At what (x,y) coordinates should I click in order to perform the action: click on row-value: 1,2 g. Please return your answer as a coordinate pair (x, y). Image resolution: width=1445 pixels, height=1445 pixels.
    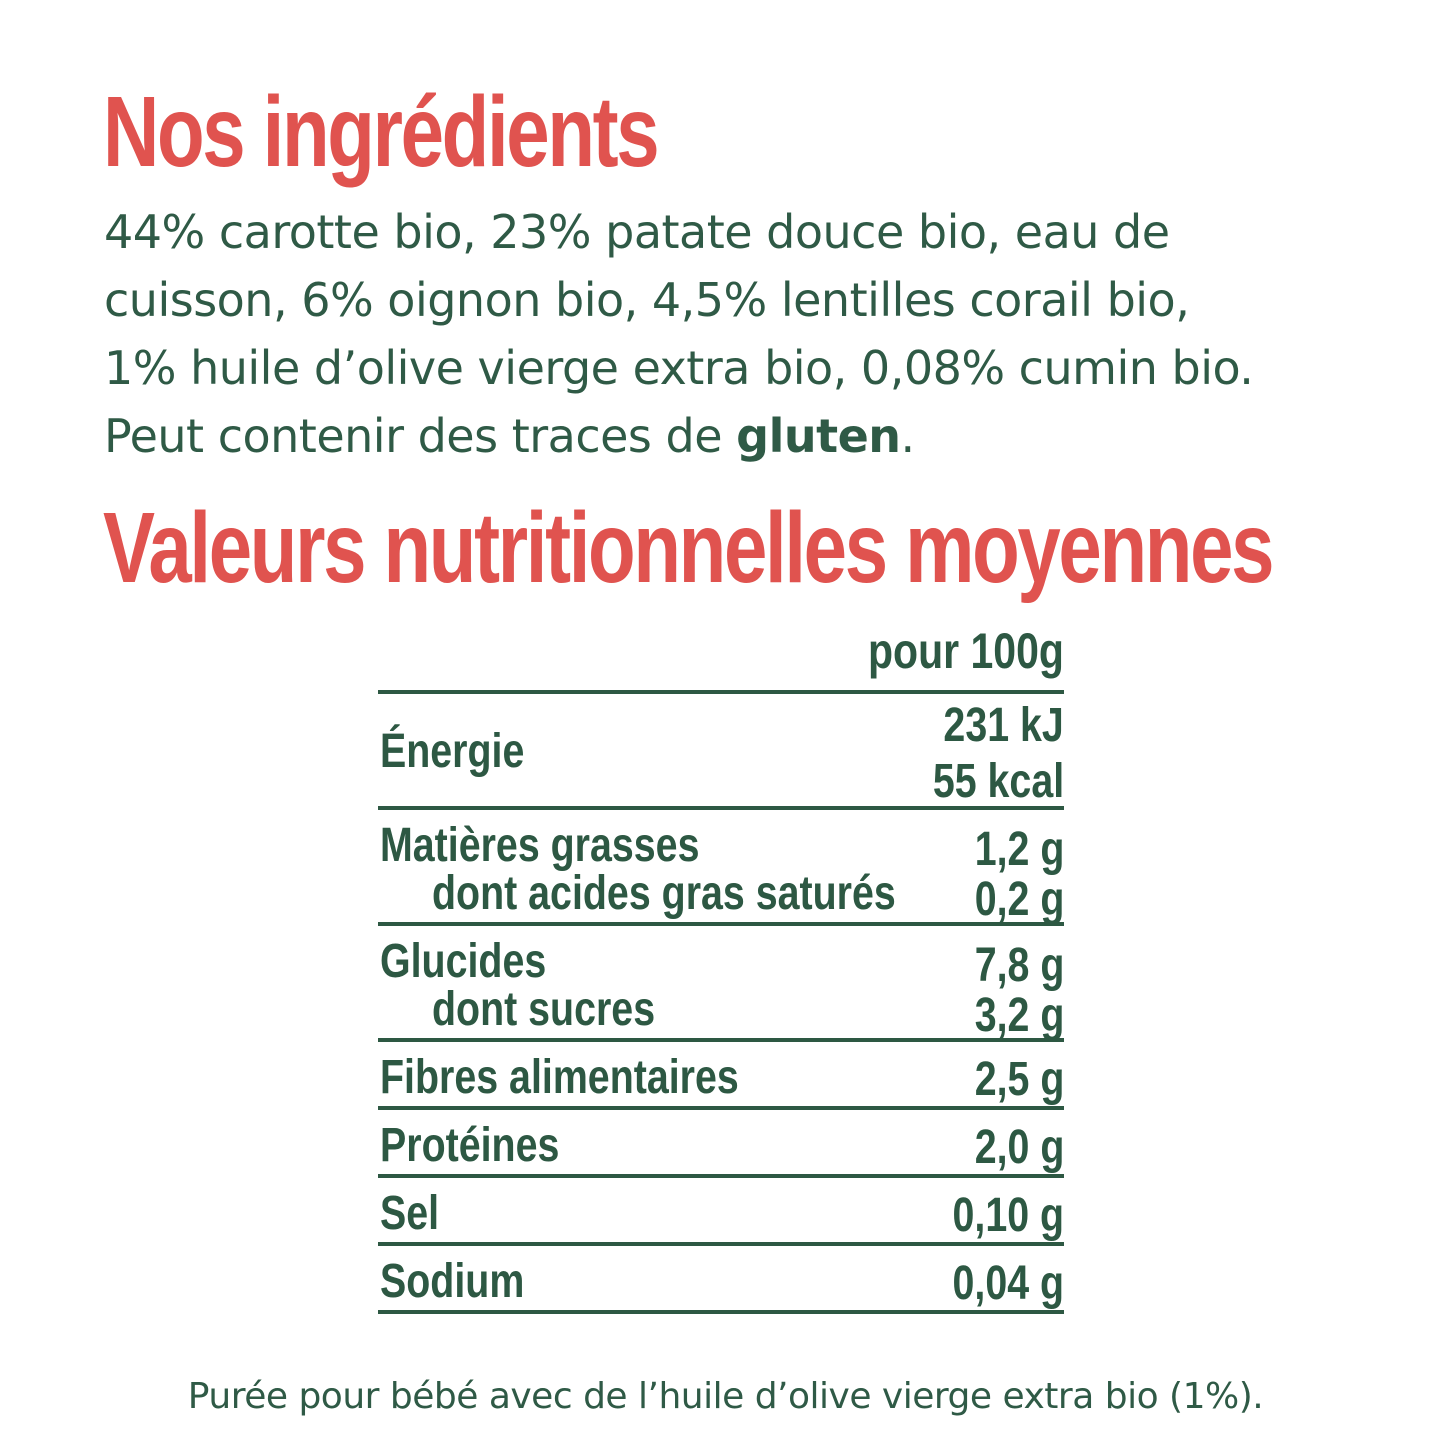
    Looking at the image, I should click on (1019, 849).